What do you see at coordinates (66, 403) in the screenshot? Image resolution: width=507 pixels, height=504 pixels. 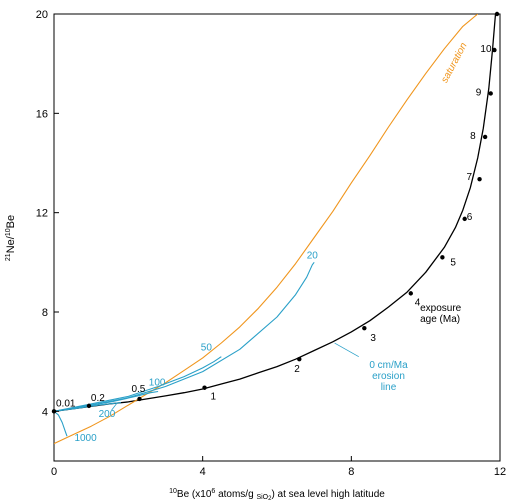 I see `age-point-label: 0.01` at bounding box center [66, 403].